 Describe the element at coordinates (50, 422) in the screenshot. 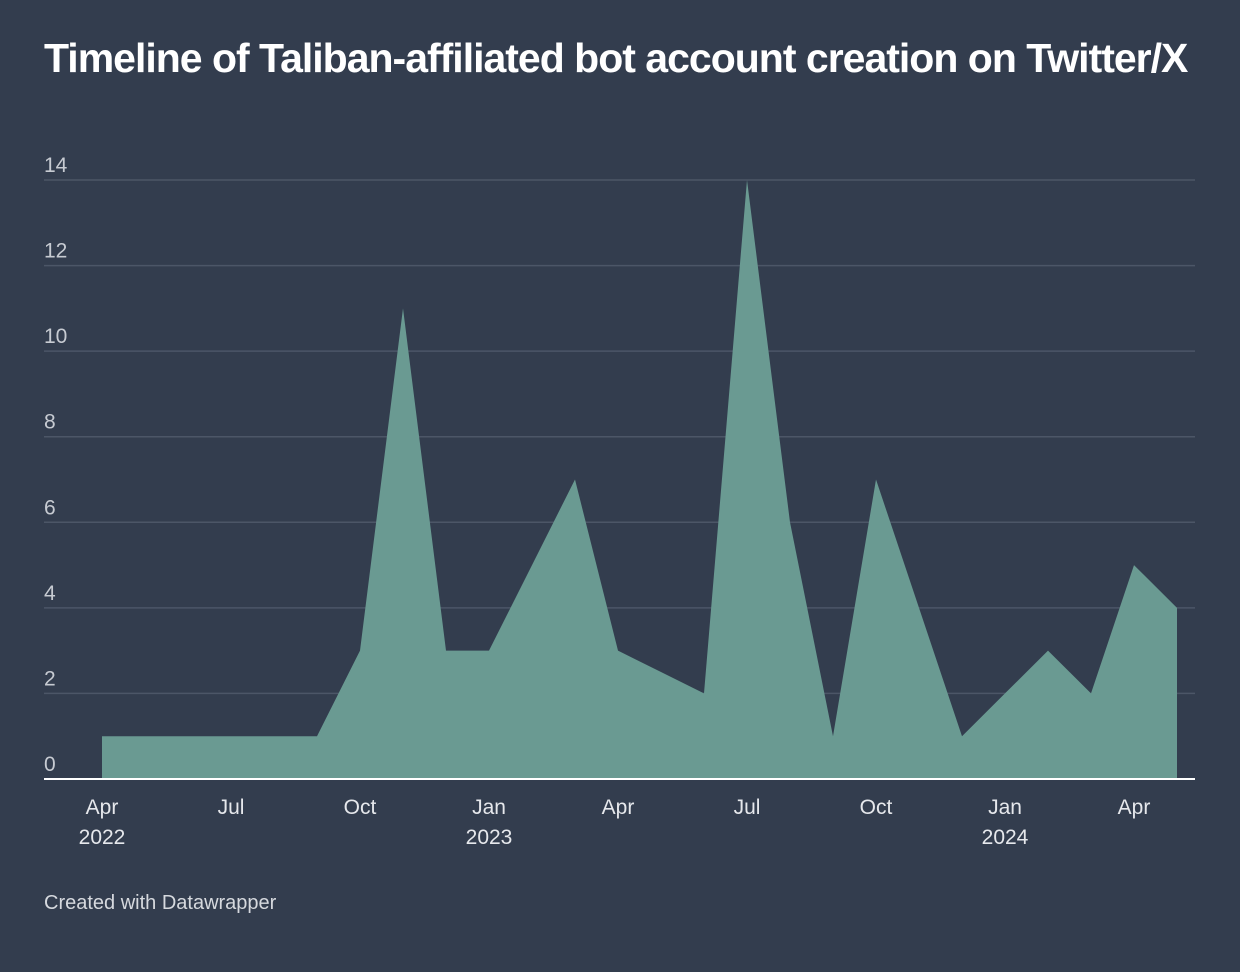

I see `y-tick-label: 8` at that location.